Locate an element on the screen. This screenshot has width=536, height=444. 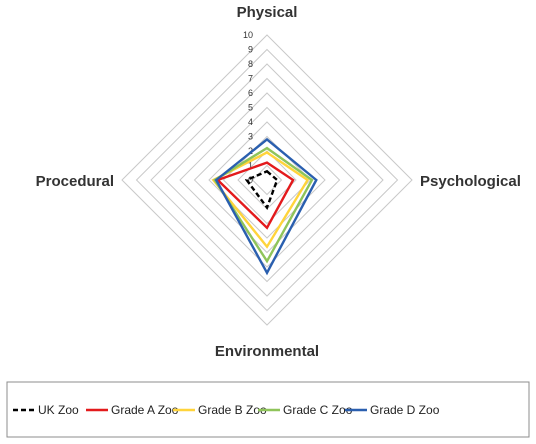
tick-label: 10 is located at coordinates (248, 35).